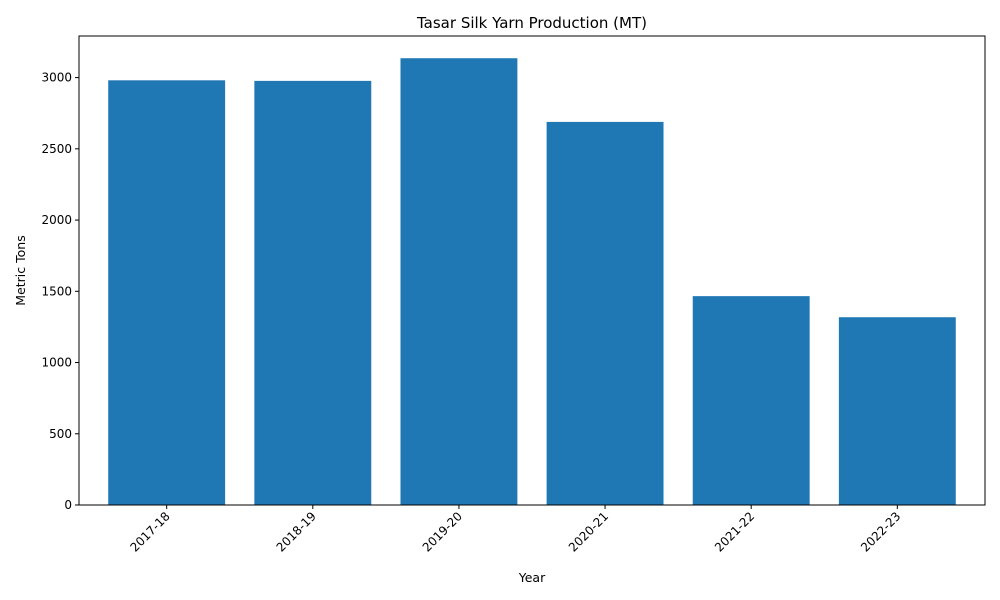 This screenshot has width=1000, height=600. What do you see at coordinates (532, 577) in the screenshot?
I see `x-axis-label: Year` at bounding box center [532, 577].